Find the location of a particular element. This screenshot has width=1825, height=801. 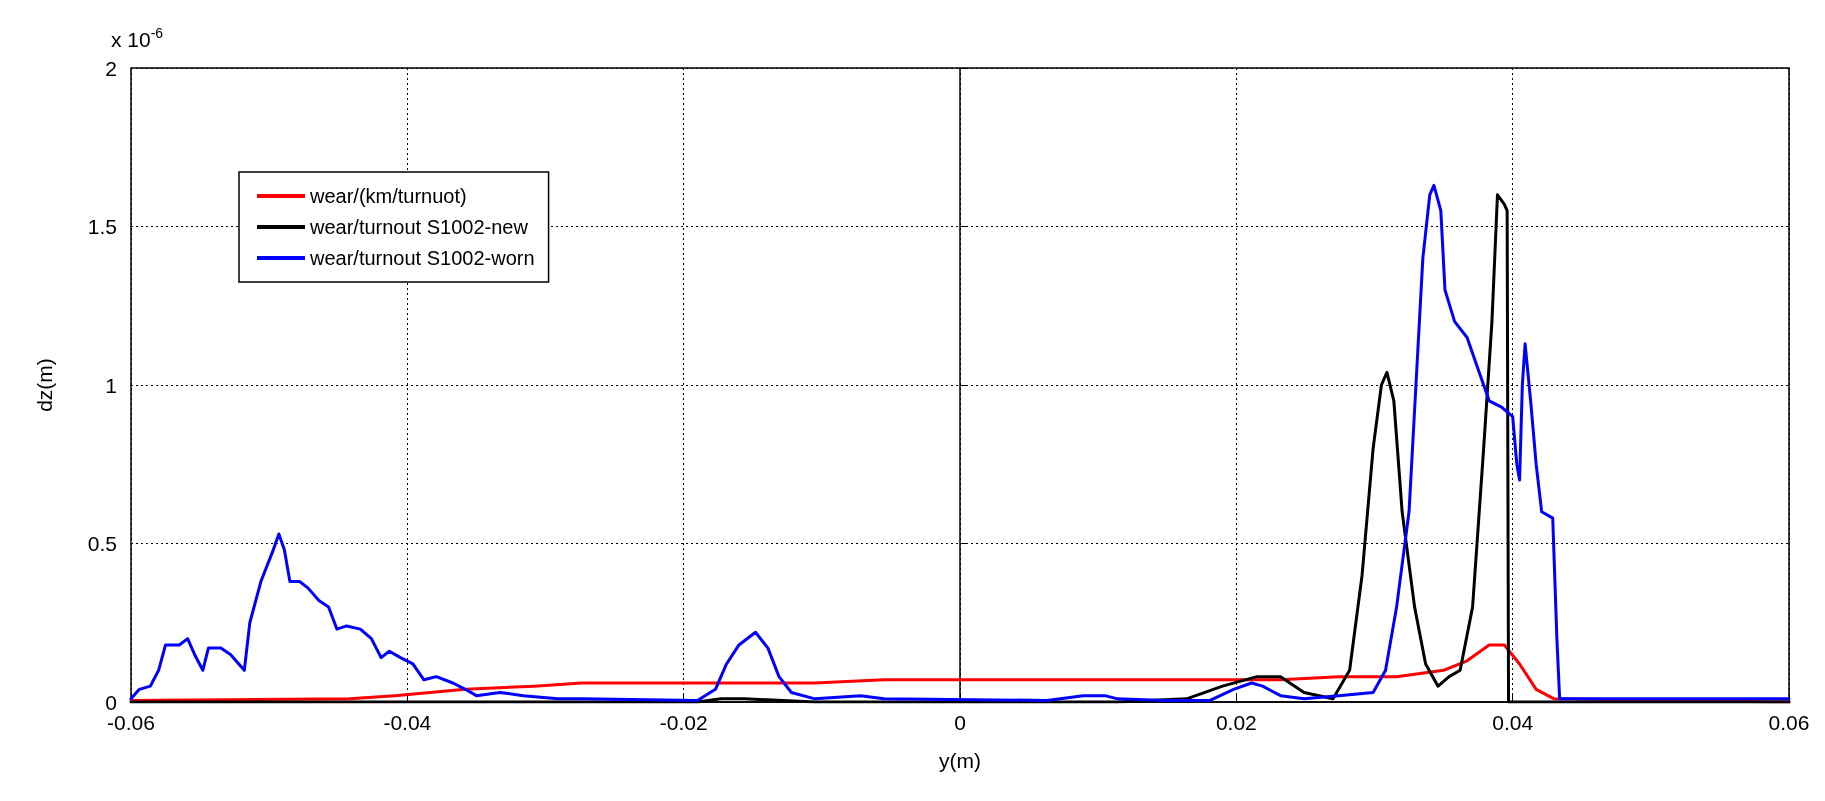

legend-label: wear/turnout S1002-worn is located at coordinates (422, 258).